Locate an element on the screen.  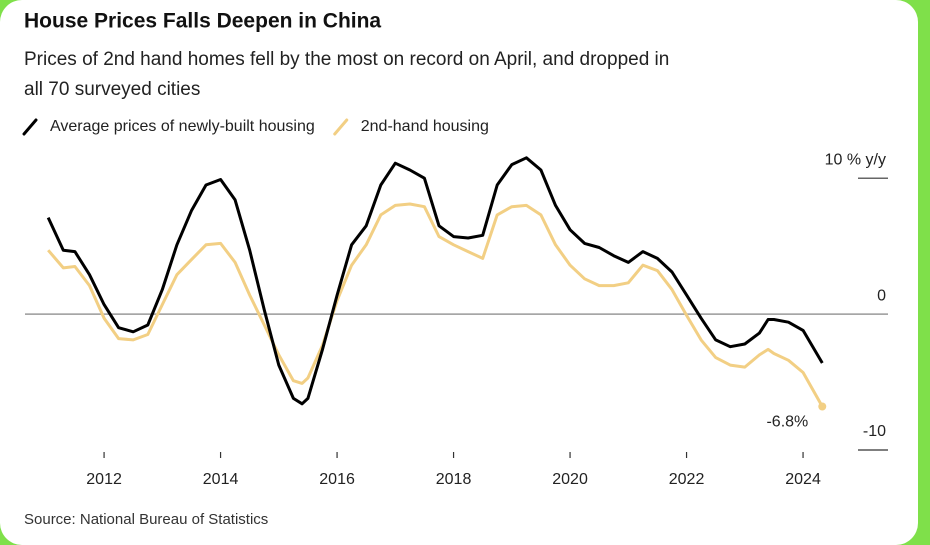
x-tick-label: 2012 is located at coordinates (104, 479).